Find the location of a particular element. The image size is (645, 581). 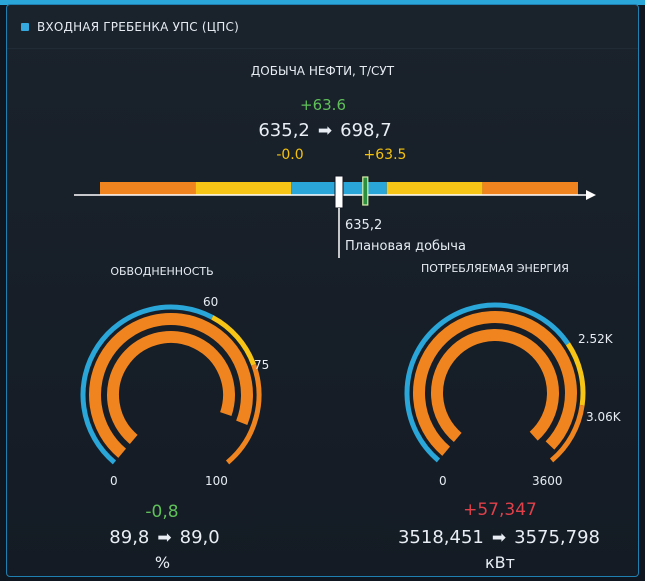

energy-value-to-arc is located at coordinates (495, 386).